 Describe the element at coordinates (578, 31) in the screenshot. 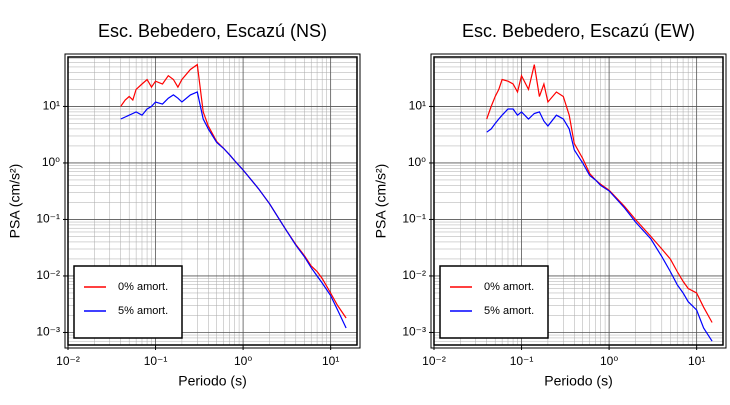

I see `chart-title: Esc. Bebedero, Escazú (EW)` at that location.